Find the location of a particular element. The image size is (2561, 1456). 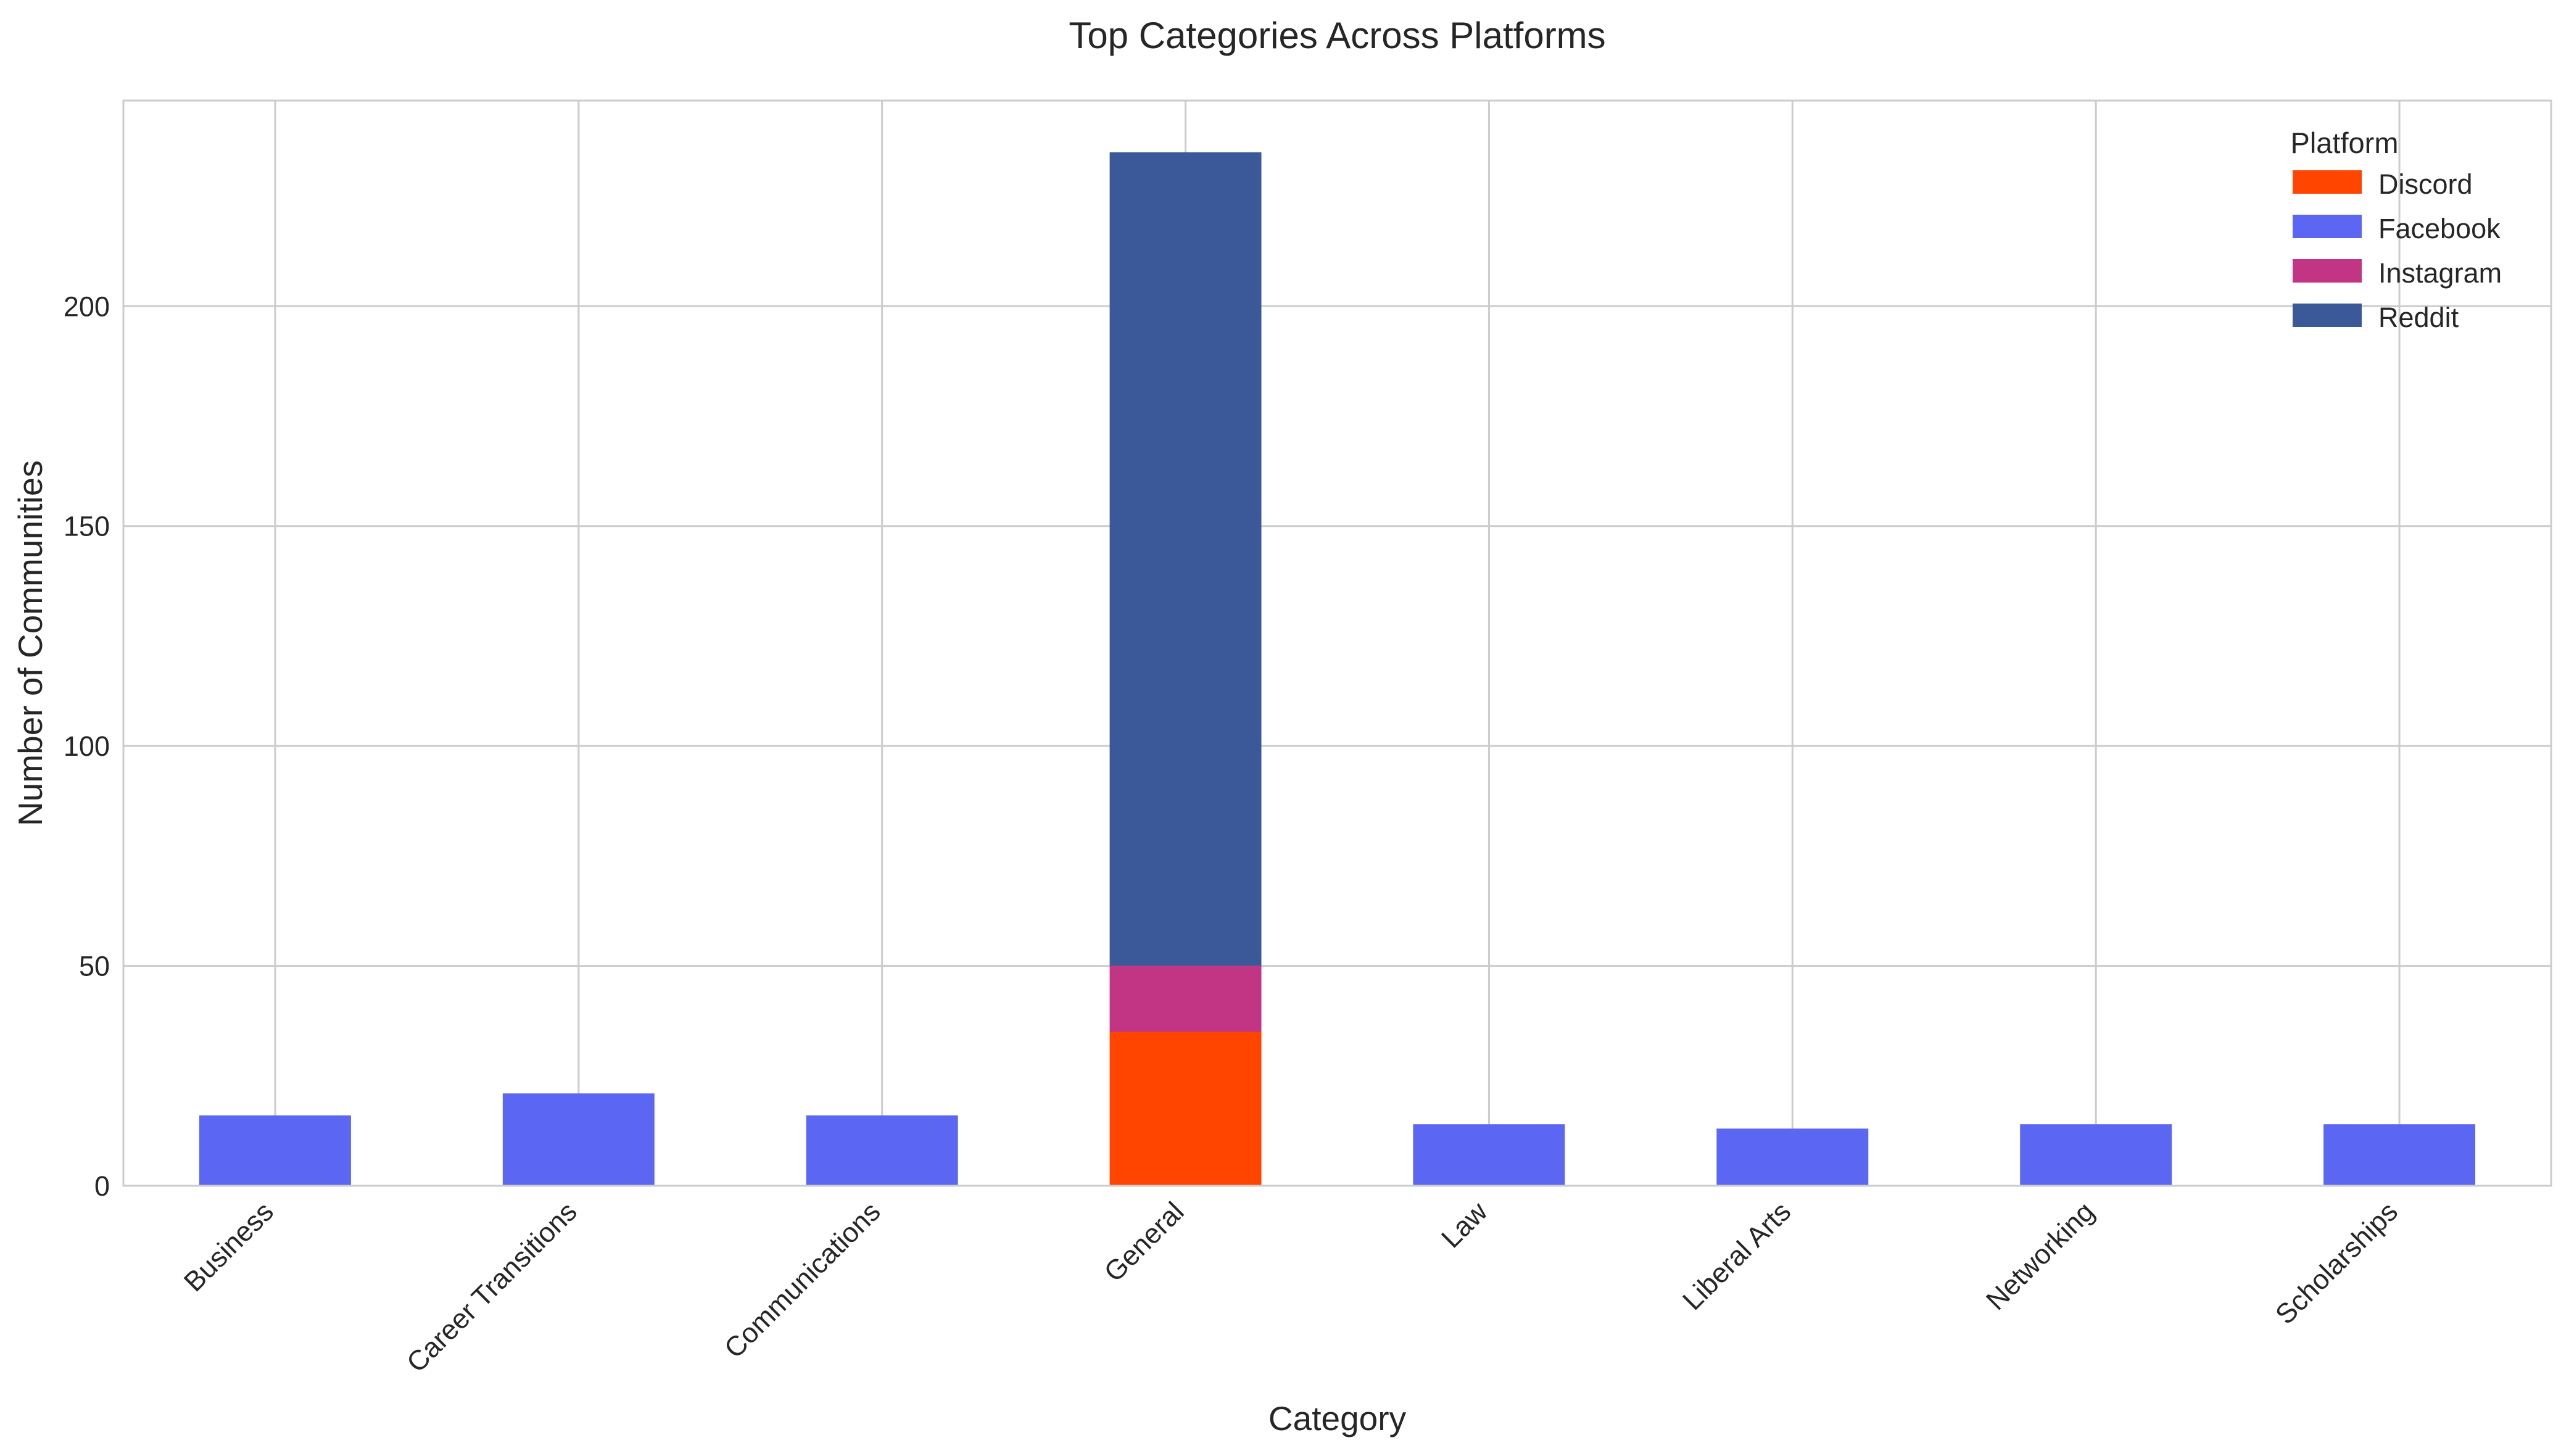

legend-title: Platform is located at coordinates (2345, 142).